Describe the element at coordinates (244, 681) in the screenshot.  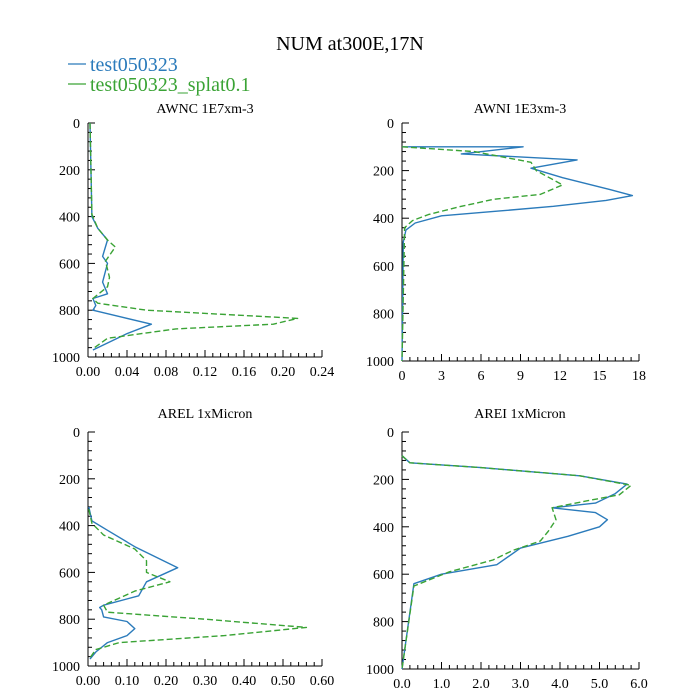
I see `x-tick-label: 0.40` at that location.